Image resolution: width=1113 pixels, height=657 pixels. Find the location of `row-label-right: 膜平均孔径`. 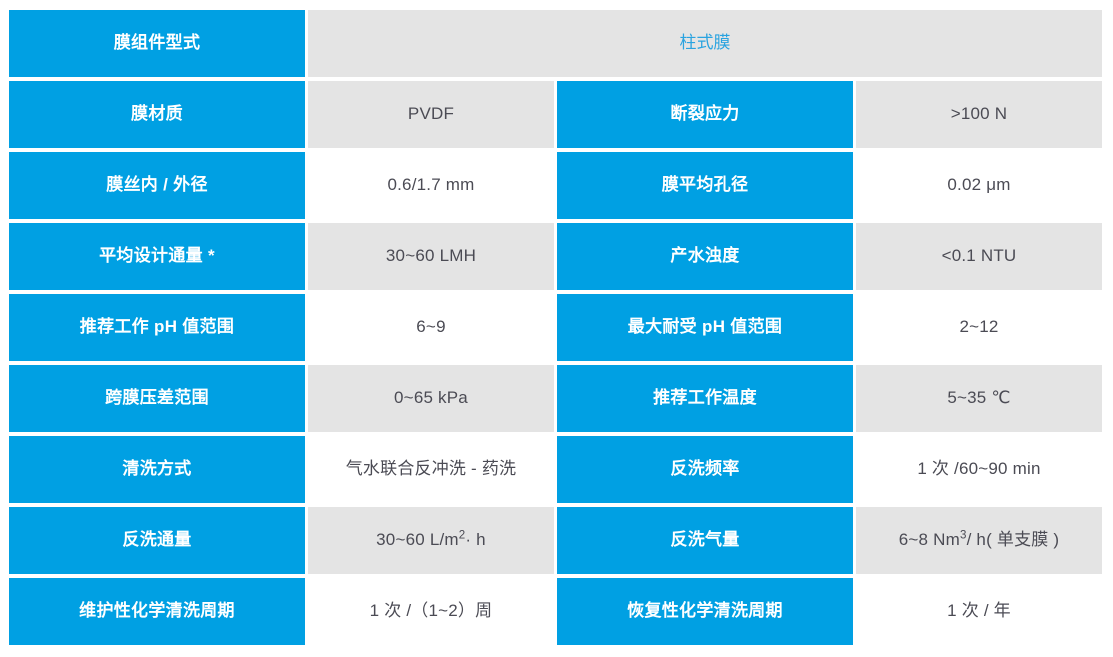

row-label-right: 膜平均孔径 is located at coordinates (705, 185).